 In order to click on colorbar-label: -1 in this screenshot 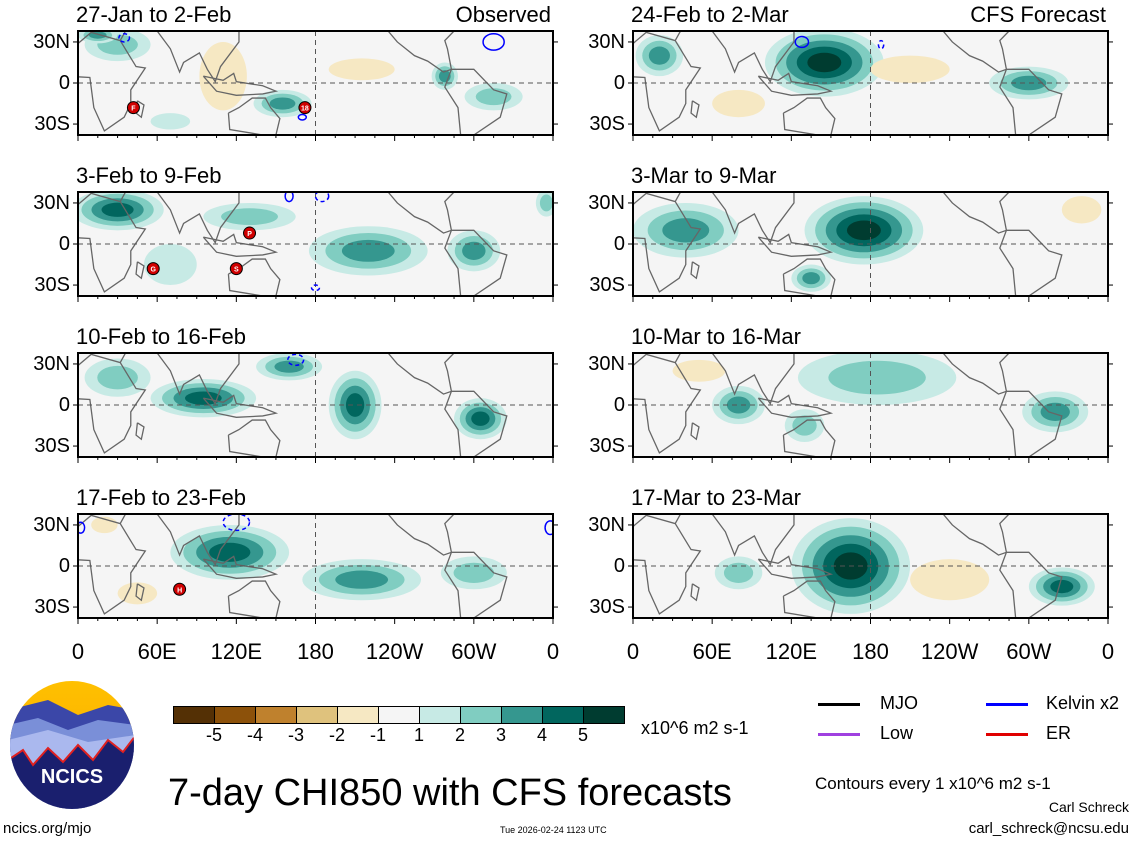, I will do `click(378, 735)`.